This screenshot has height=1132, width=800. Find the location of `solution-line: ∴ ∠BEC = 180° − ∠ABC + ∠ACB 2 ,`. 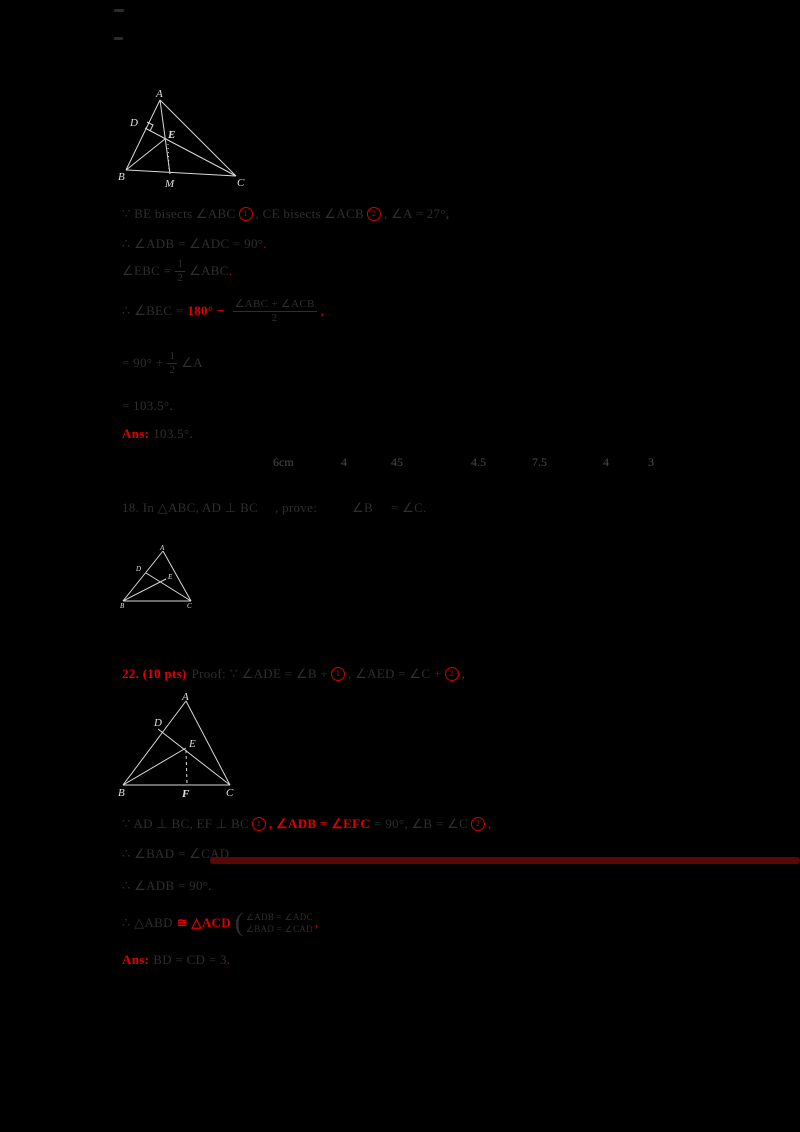

solution-line: ∴ ∠BEC = 180° − ∠ABC + ∠ACB 2 , is located at coordinates (223, 311).